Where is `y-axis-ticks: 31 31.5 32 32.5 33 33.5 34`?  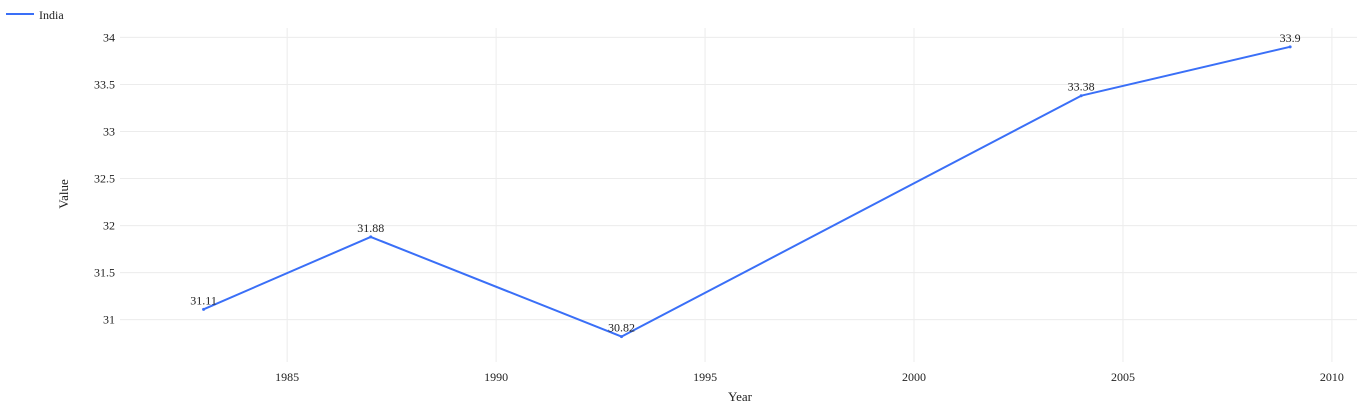
y-axis-ticks: 31 31.5 32 32.5 33 33.5 34 is located at coordinates (104, 178).